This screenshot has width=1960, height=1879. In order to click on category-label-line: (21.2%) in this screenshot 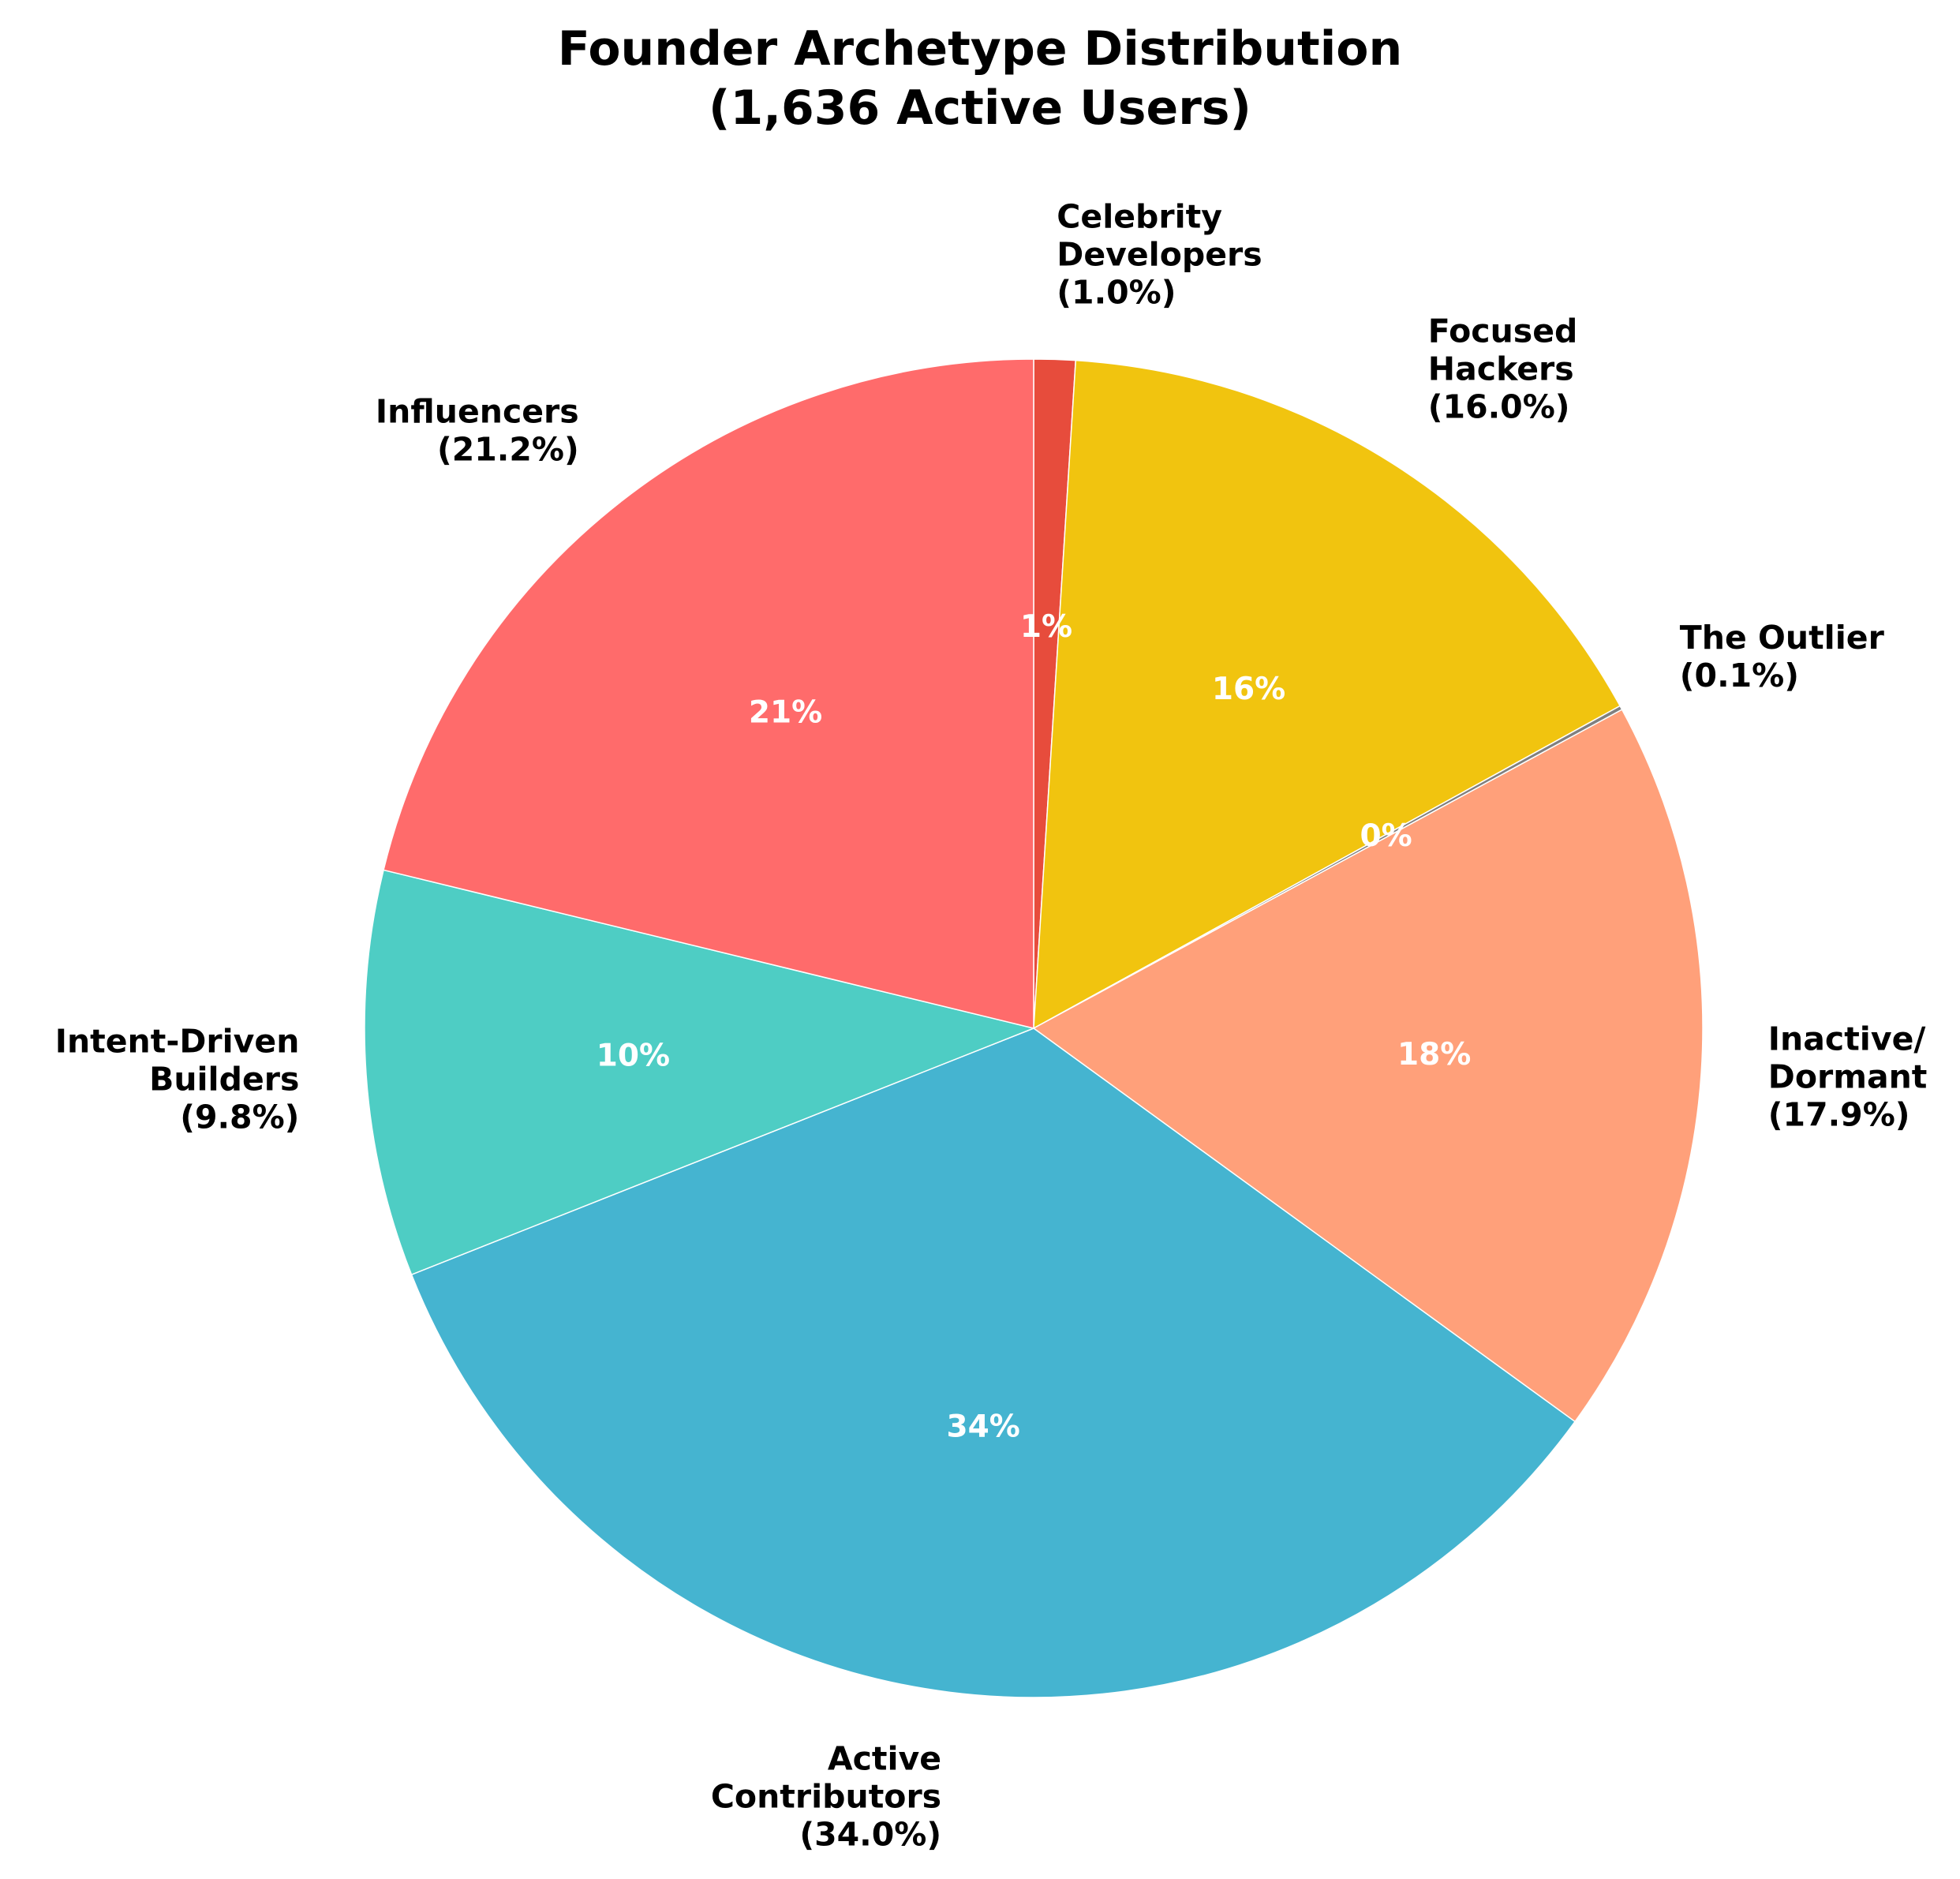, I will do `click(508, 450)`.